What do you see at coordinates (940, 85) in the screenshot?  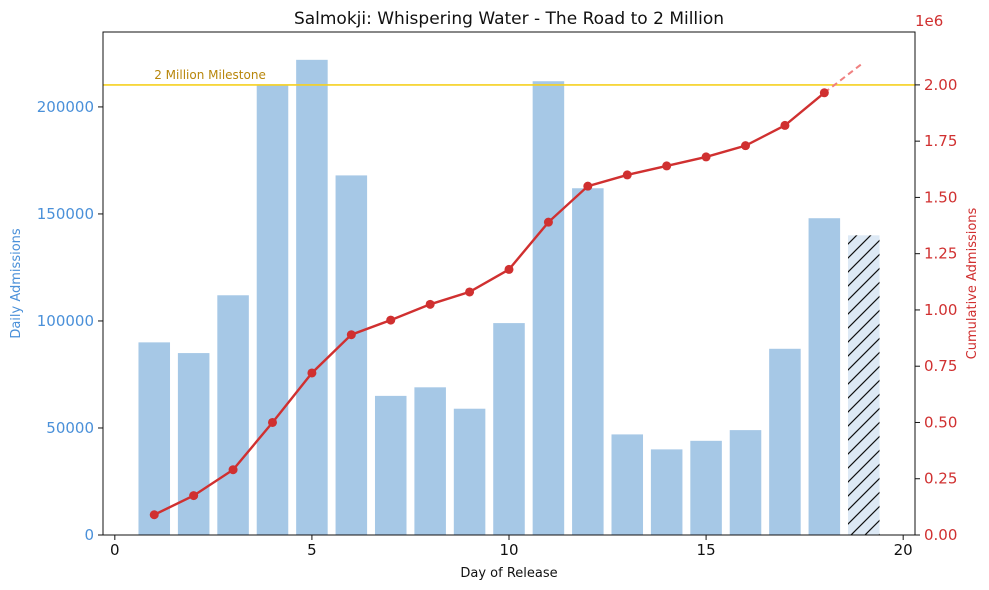 I see `y-right-tick-label: 2.00` at bounding box center [940, 85].